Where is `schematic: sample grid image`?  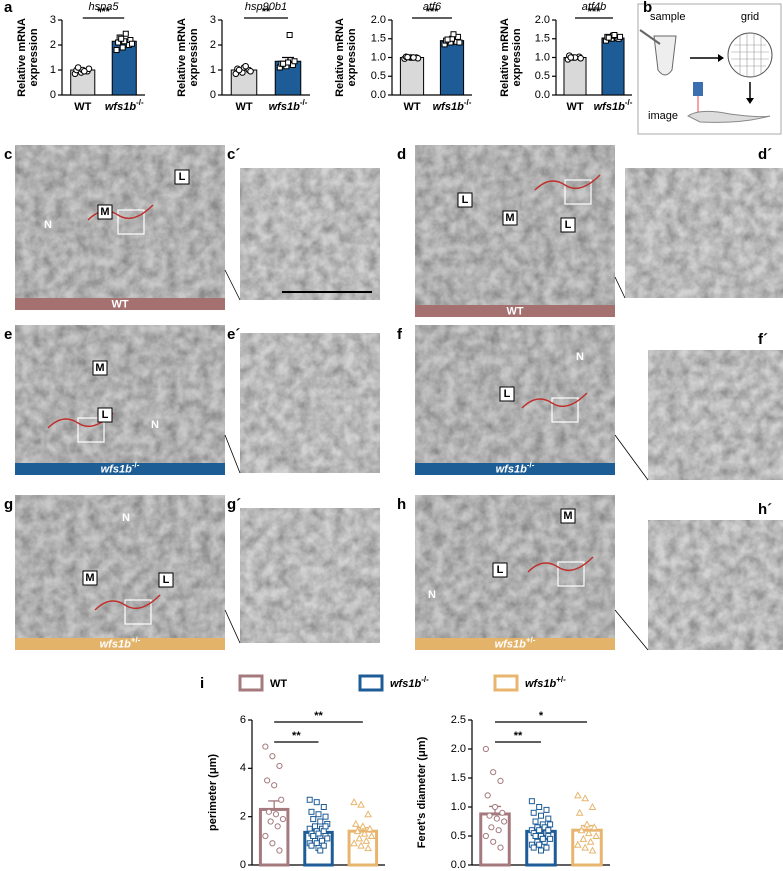
schematic: sample grid image is located at coordinates (709, 69).